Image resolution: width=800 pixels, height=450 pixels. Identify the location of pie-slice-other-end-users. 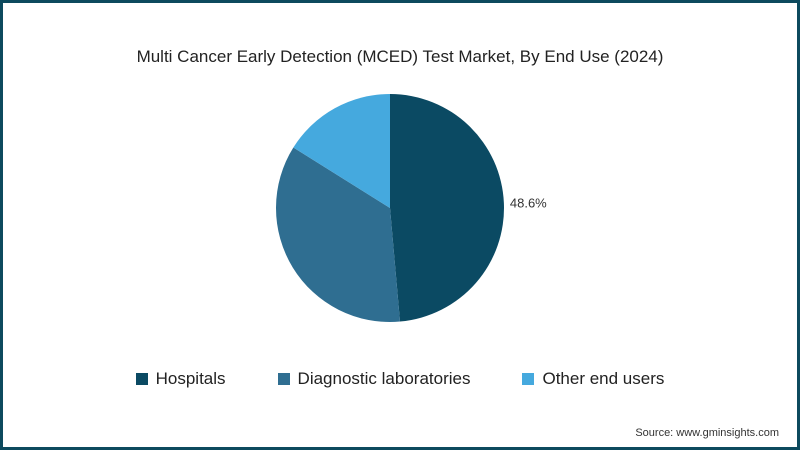
(341, 151).